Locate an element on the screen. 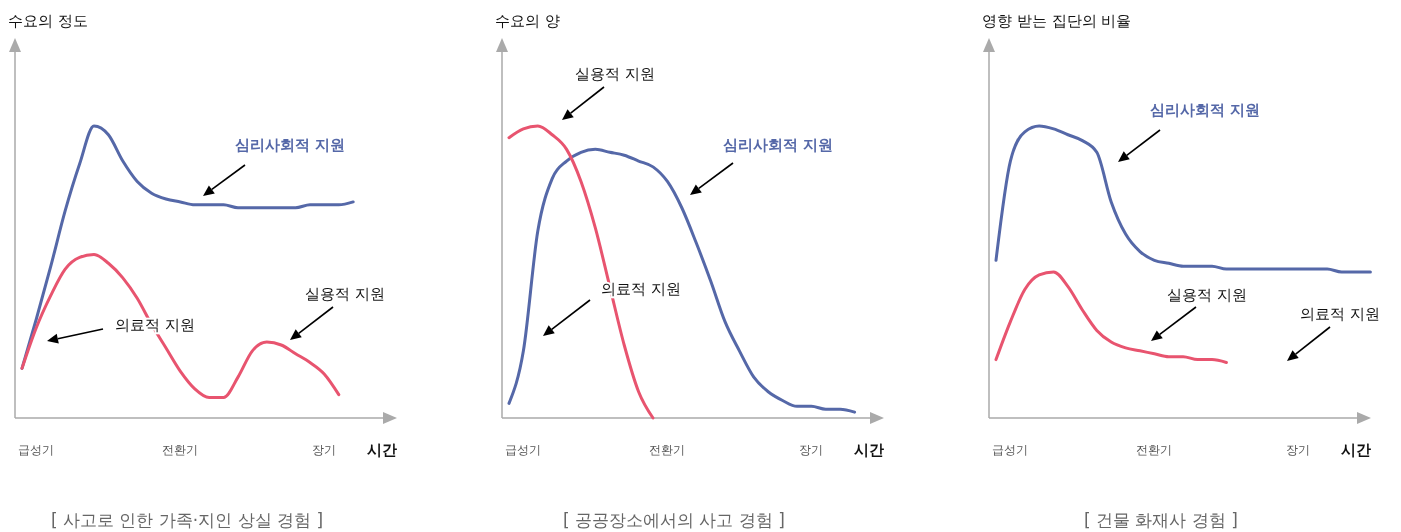 This screenshot has width=1401, height=532. annotation: 의료적 지원 is located at coordinates (1340, 314).